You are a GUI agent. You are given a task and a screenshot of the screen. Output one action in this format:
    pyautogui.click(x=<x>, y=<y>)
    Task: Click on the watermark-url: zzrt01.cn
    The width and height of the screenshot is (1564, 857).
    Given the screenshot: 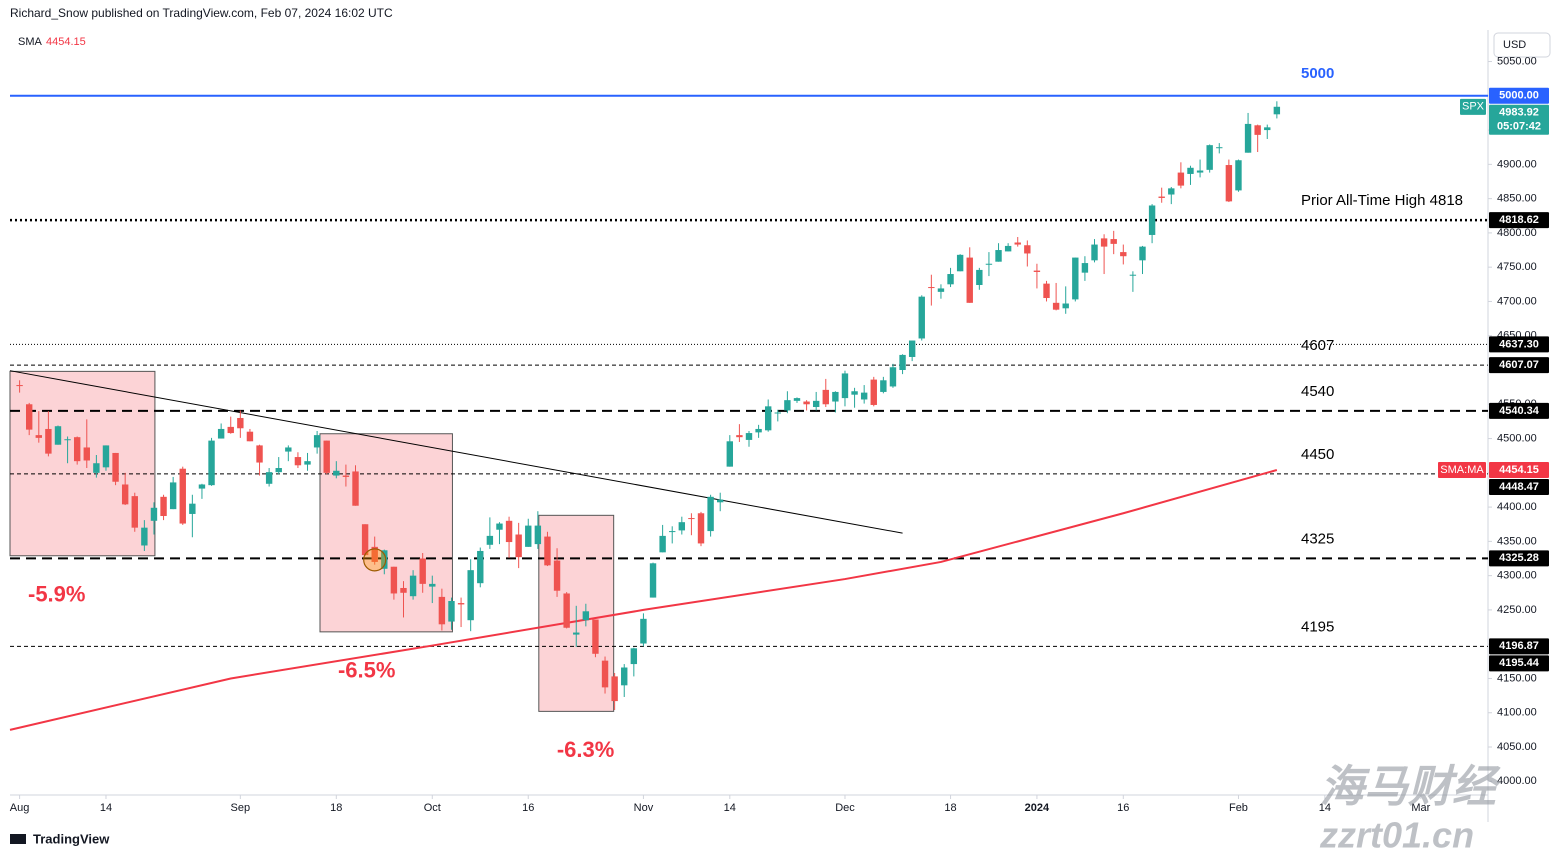 What is the action you would take?
    pyautogui.click(x=1396, y=835)
    